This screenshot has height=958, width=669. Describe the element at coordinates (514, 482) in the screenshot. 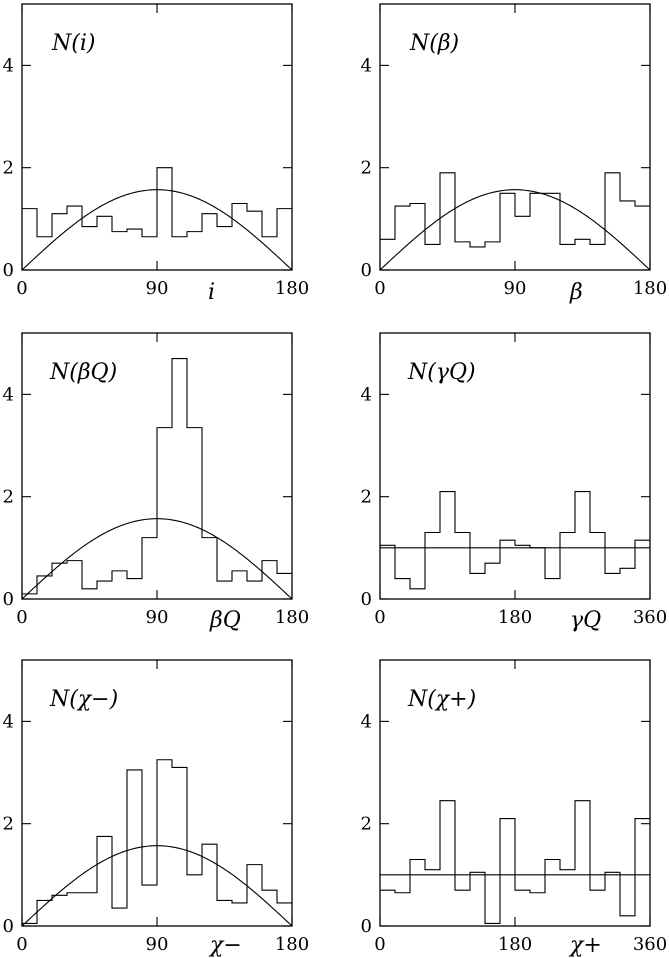

I see `panel-gamma-q: 0 2 4 0 180 360 N(γQ) γQ` at that location.